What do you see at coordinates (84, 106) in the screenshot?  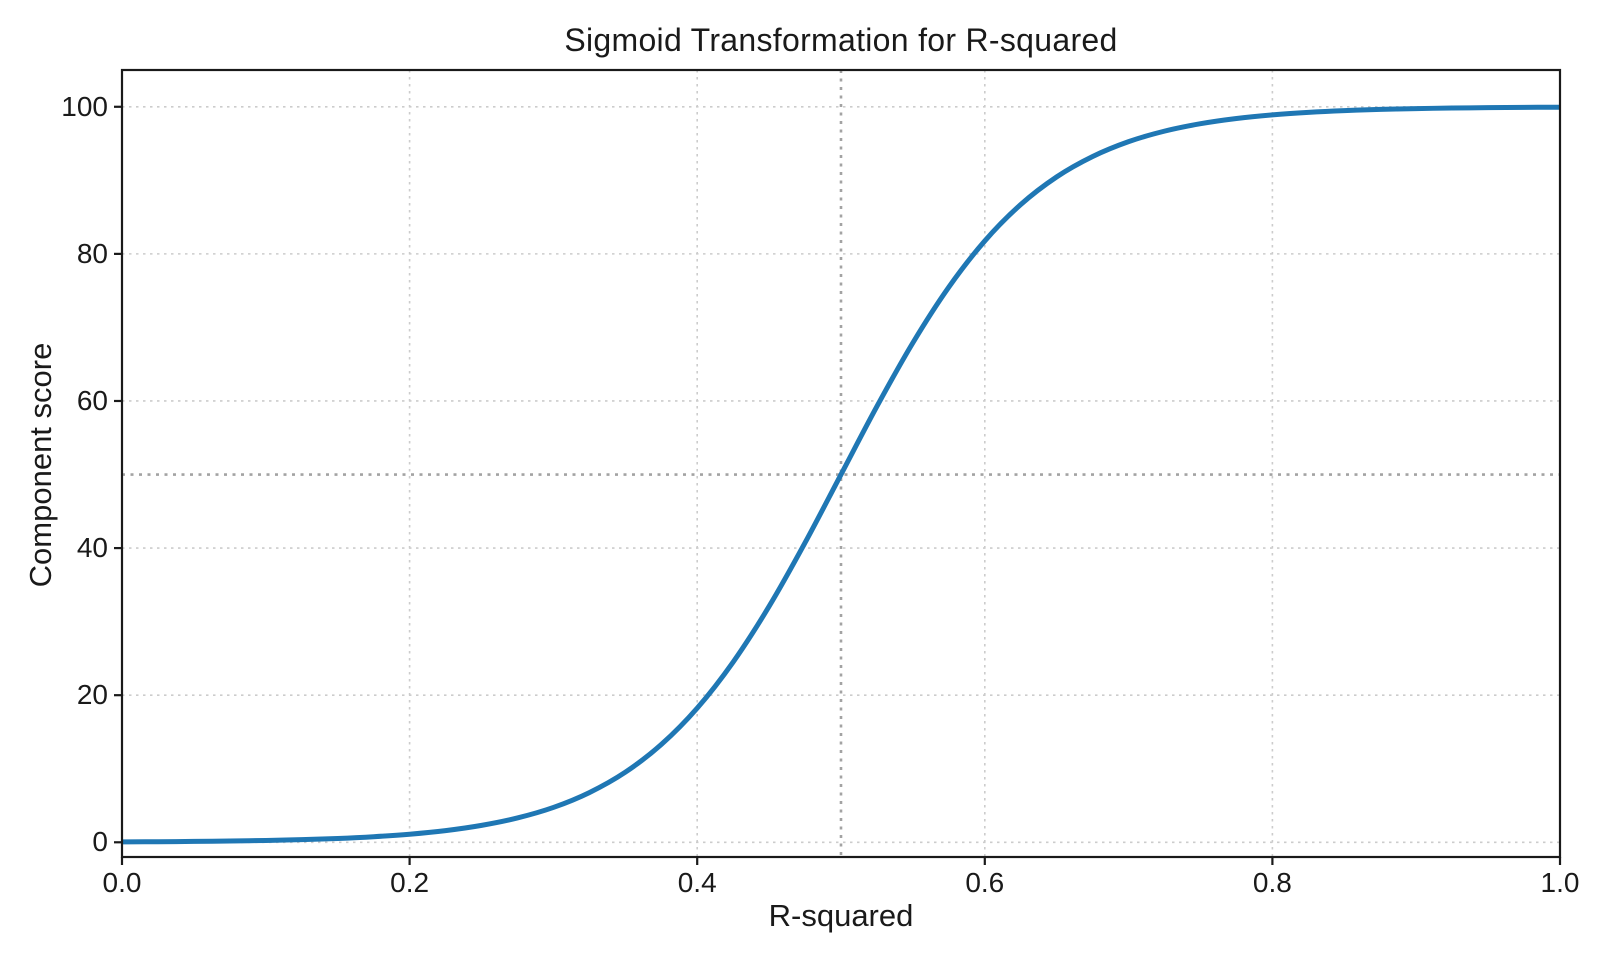 I see `y-tick-label: 100` at bounding box center [84, 106].